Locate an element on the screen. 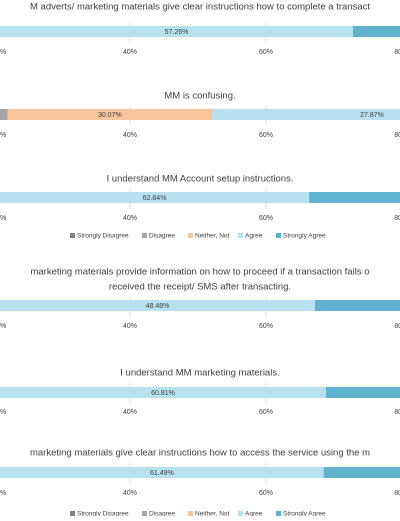  data-label: 62.84% is located at coordinates (155, 198).